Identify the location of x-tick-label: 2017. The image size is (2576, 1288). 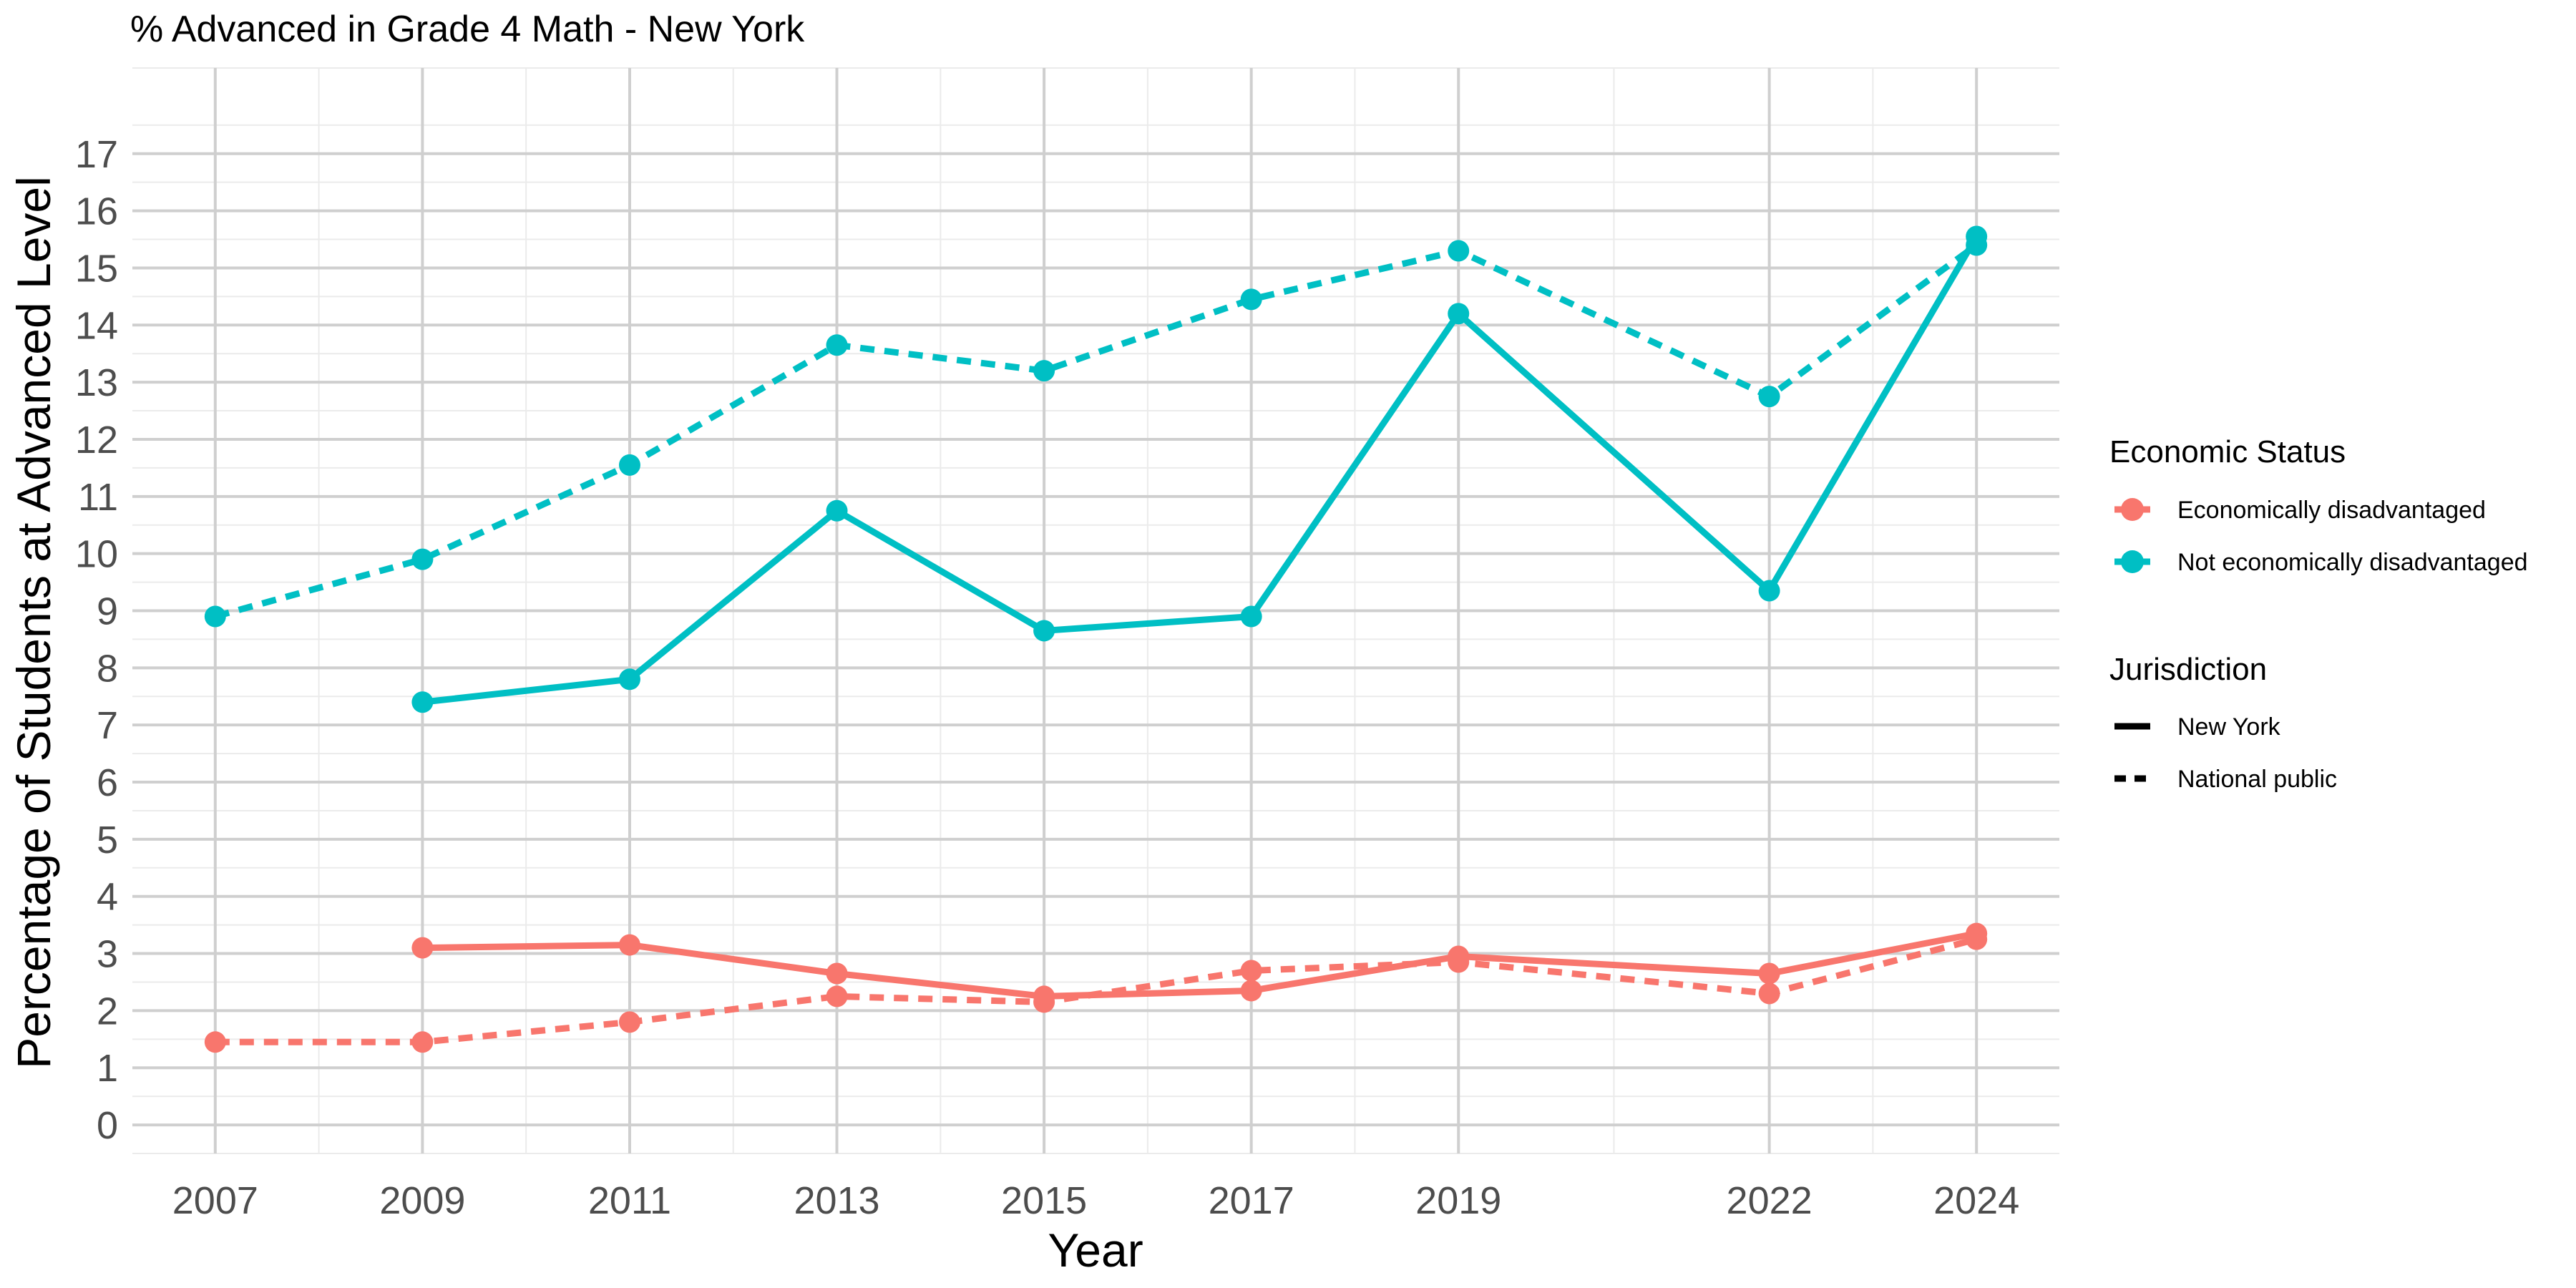
(1251, 1200).